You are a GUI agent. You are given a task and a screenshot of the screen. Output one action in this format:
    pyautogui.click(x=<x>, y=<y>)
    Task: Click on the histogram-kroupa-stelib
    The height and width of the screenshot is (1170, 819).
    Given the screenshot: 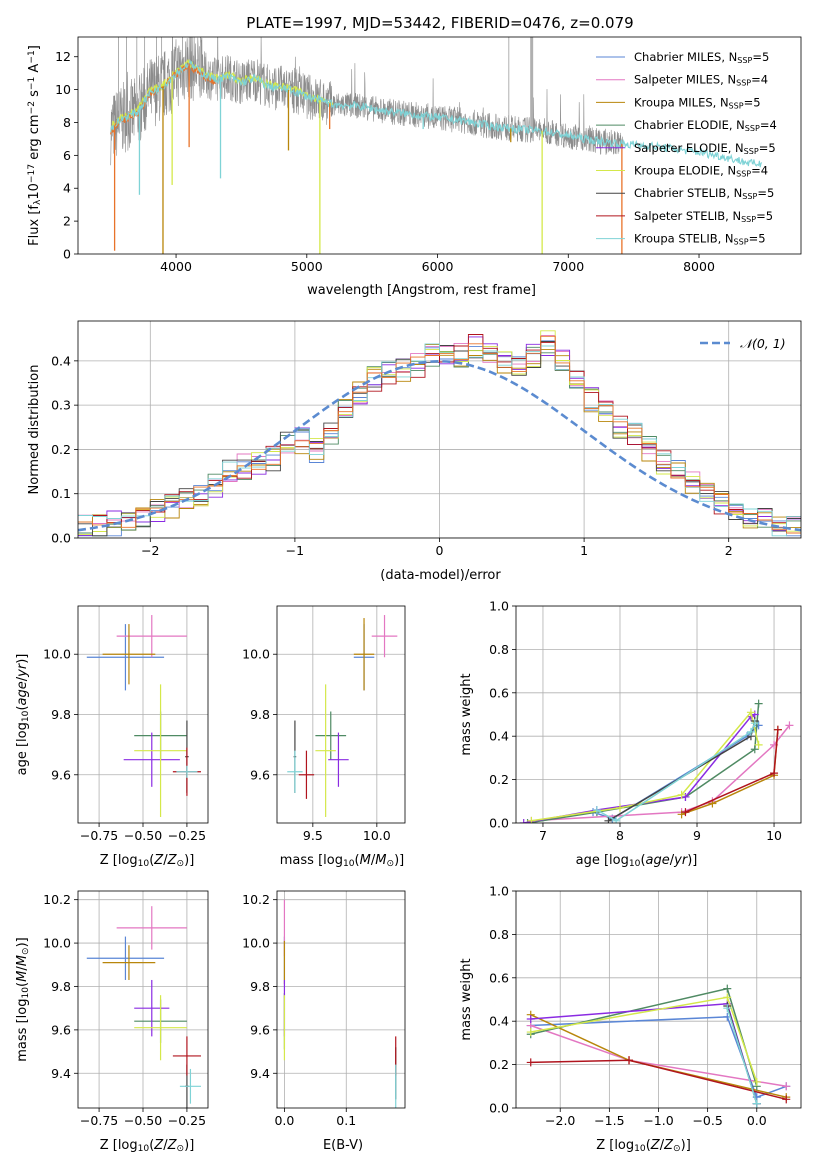 What is the action you would take?
    pyautogui.click(x=439, y=440)
    